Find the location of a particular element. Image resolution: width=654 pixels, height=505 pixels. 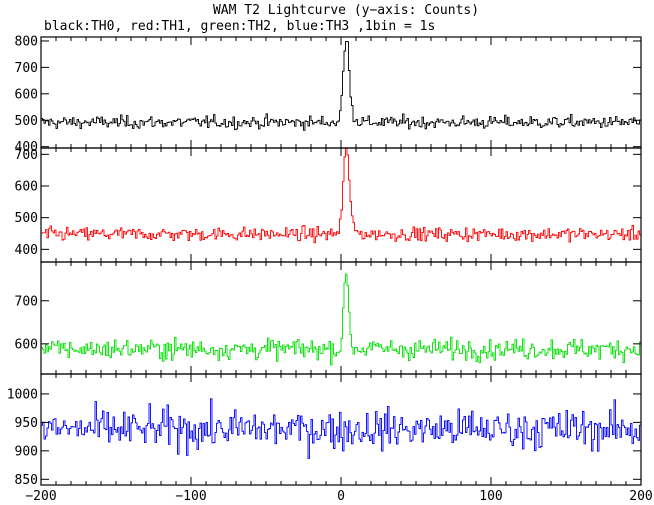

y-tick-label: 950 is located at coordinates (26, 423).